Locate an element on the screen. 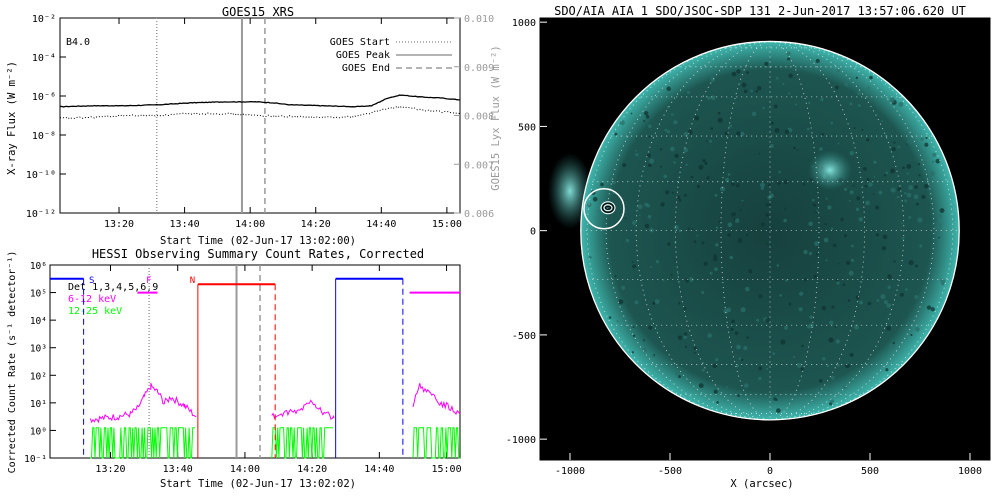  goes-short-channel-line is located at coordinates (259, 101).